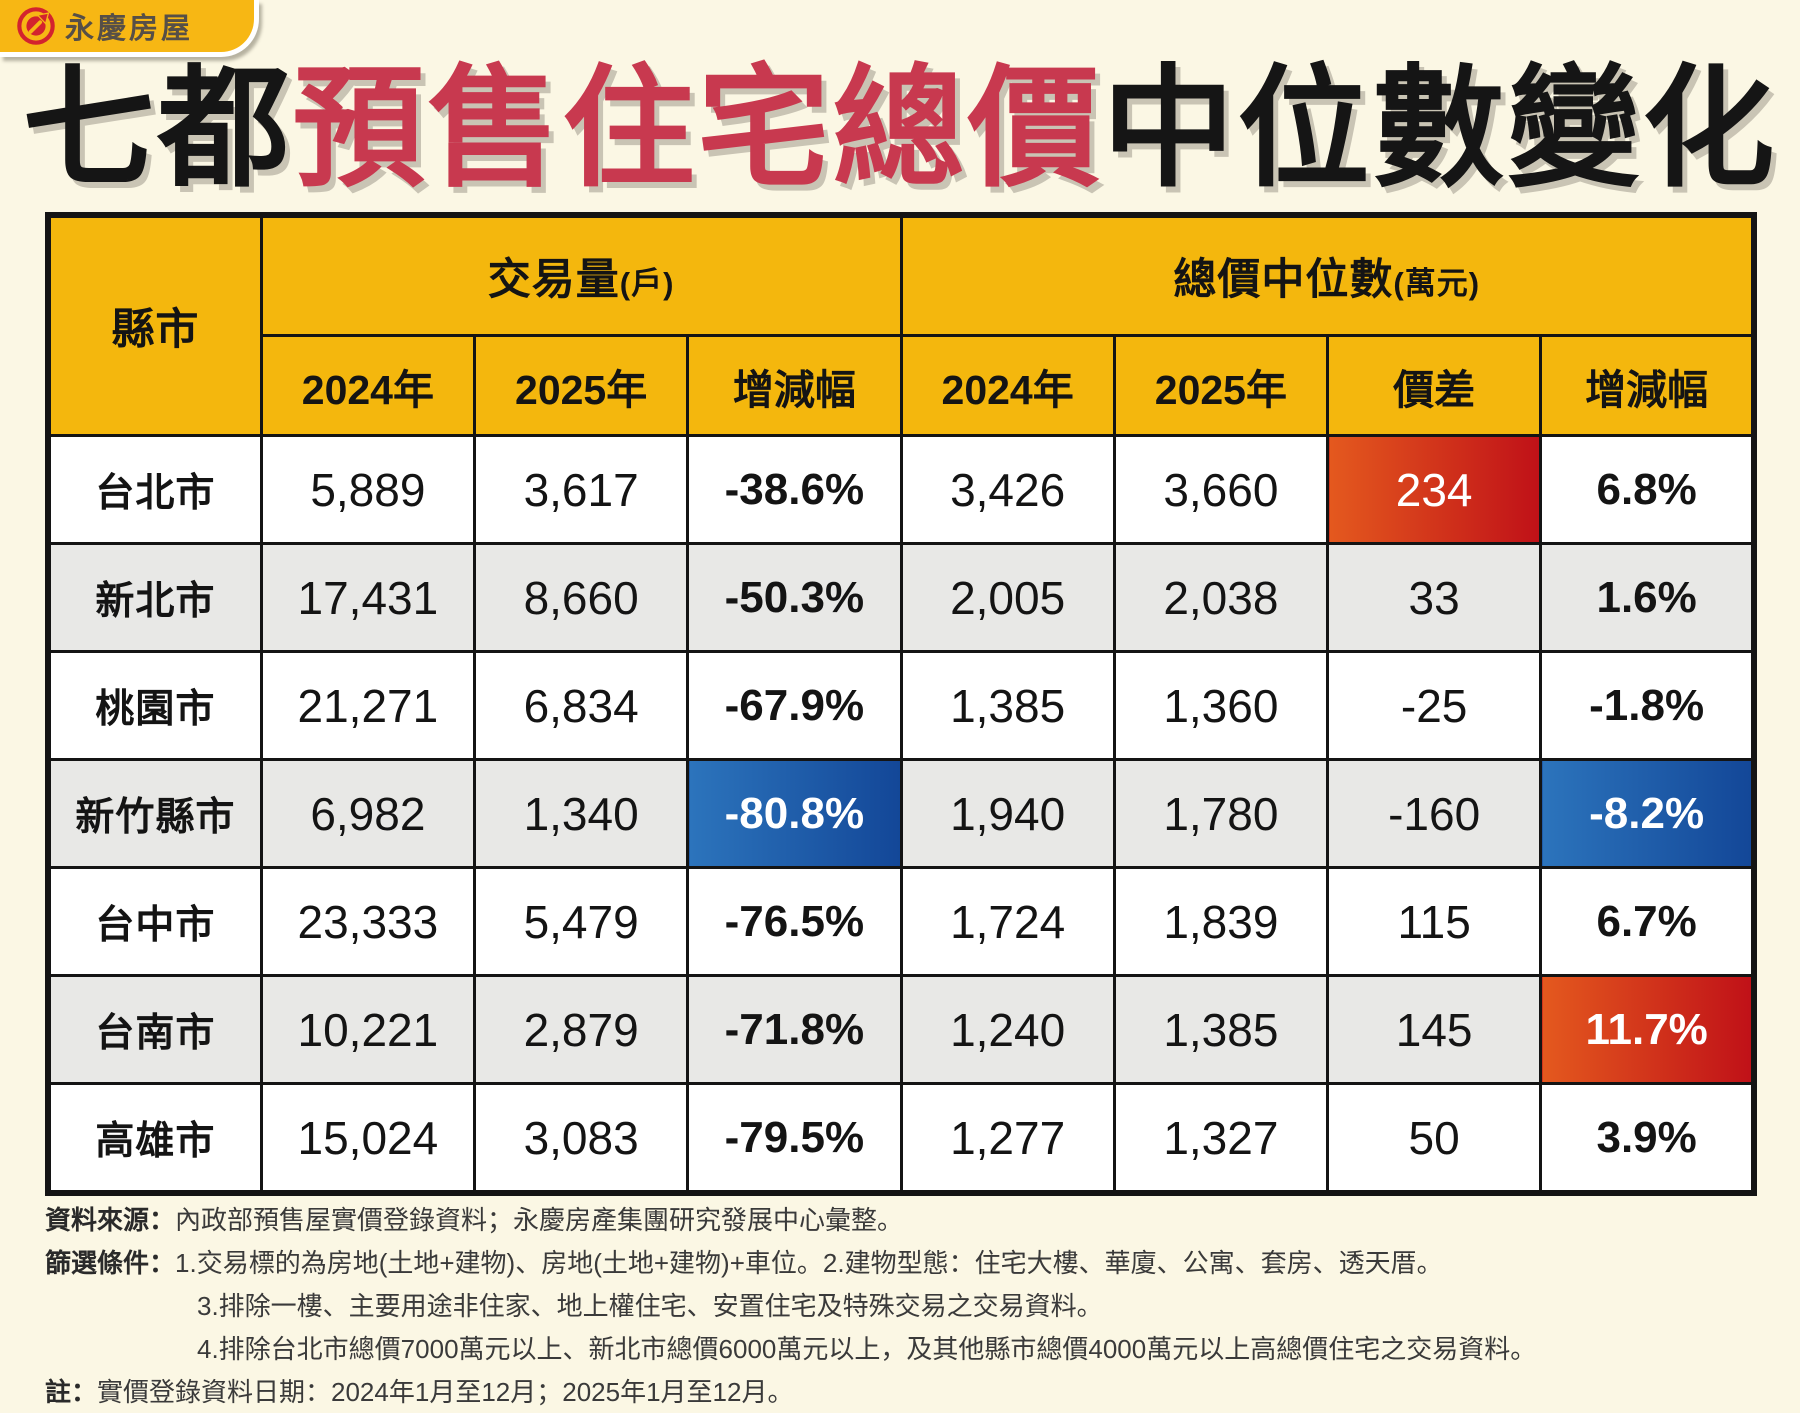 This screenshot has height=1413, width=1800. I want to click on price-2025-cell: 1,780, so click(1221, 813).